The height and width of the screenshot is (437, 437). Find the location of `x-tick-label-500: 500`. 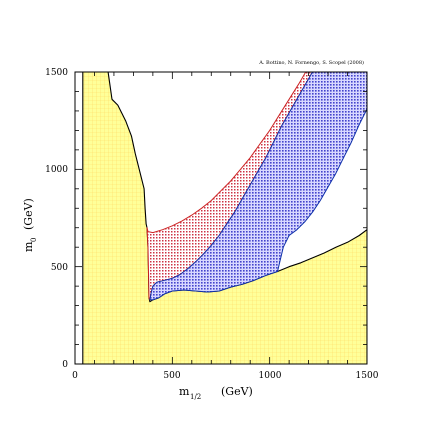

x-tick-label-500: 500 is located at coordinates (171, 376).